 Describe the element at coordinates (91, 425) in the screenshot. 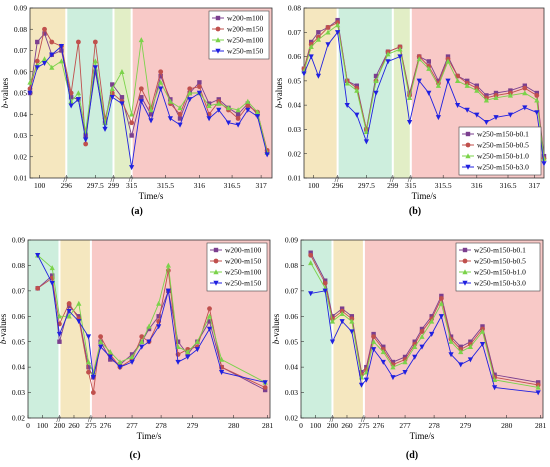

I see `x-tick-label: 275` at that location.